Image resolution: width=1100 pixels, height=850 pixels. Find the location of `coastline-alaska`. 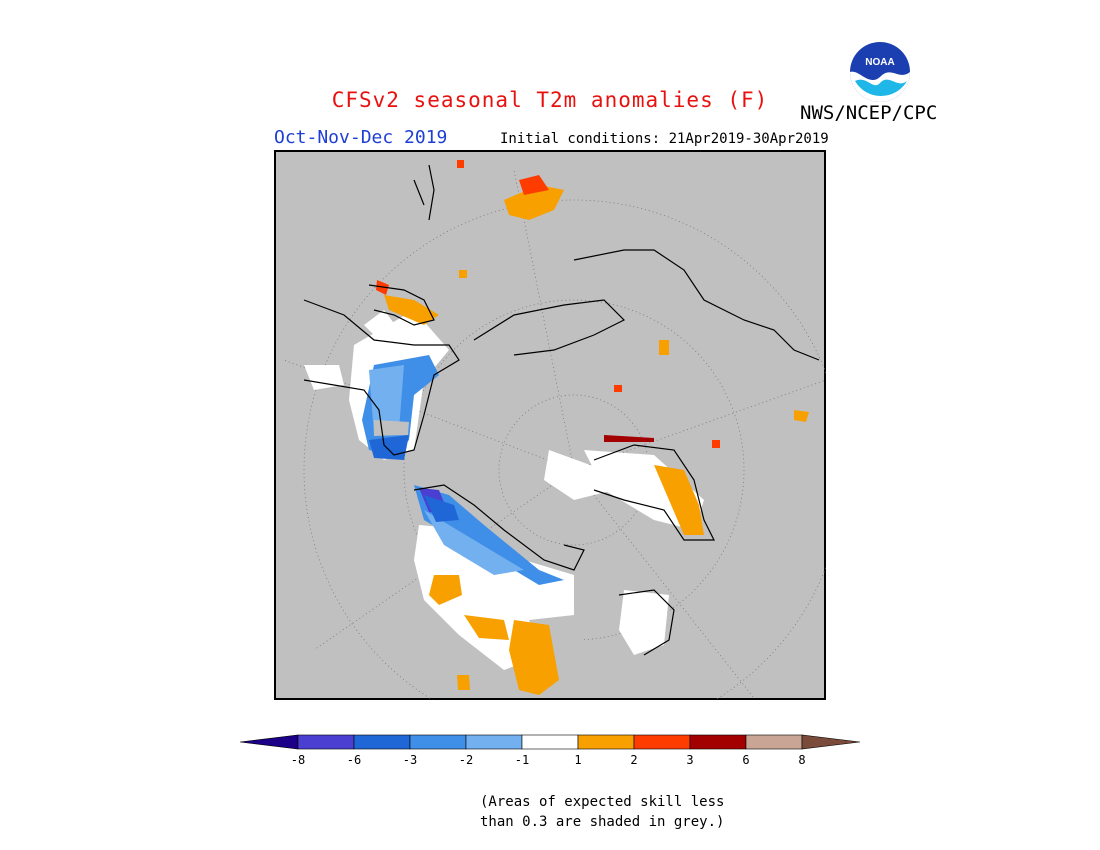

coastline-alaska is located at coordinates (424, 192).